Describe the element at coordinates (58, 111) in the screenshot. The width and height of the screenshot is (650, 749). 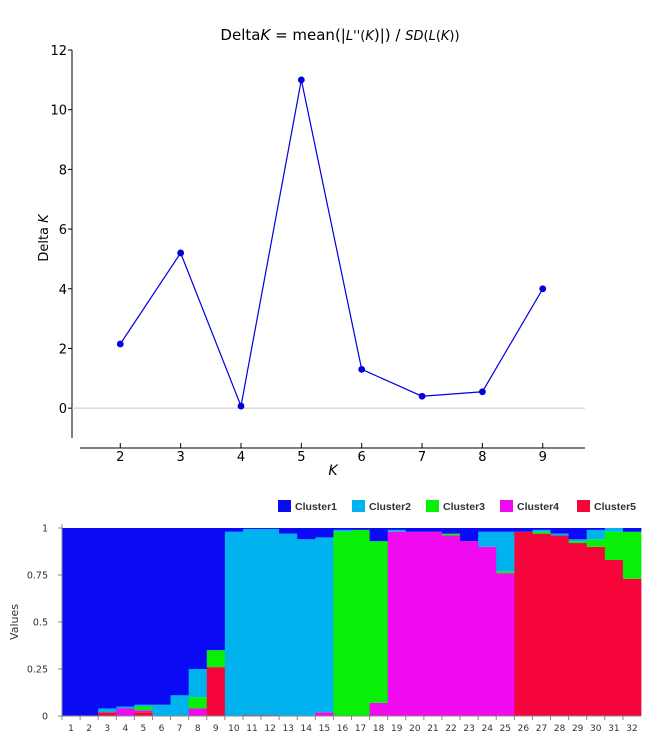
I see `y-tick-label: 10` at that location.